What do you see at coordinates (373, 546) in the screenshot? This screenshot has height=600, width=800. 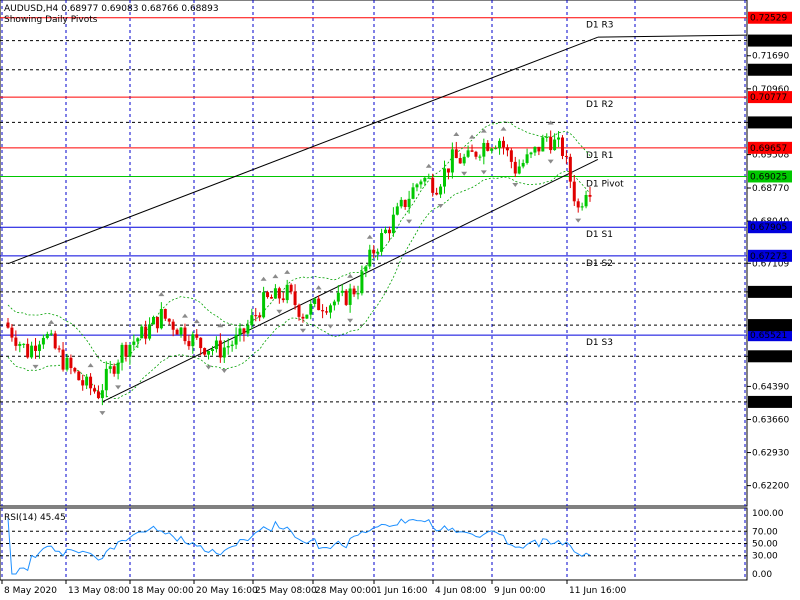 I see `rsi-layer` at bounding box center [373, 546].